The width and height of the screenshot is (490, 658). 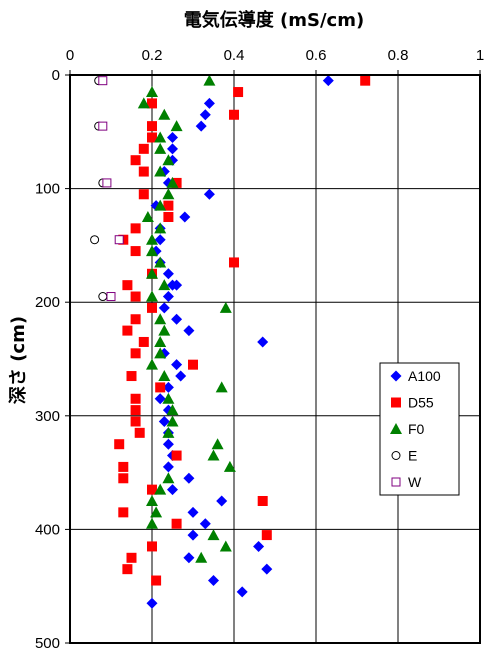 I want to click on legend-label-f0: F0, so click(x=416, y=429).